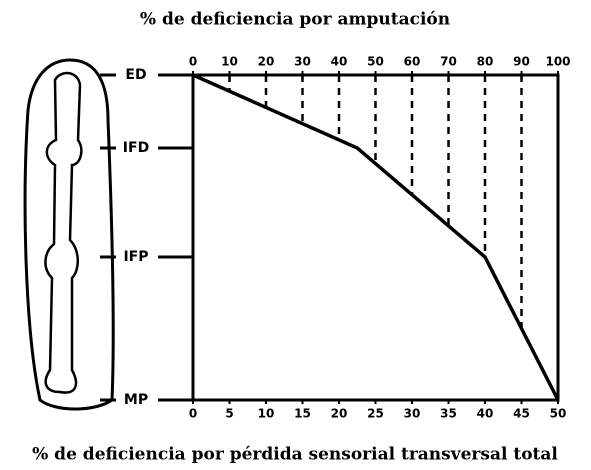  I want to click on bottom-tick-label: 40, so click(485, 414).